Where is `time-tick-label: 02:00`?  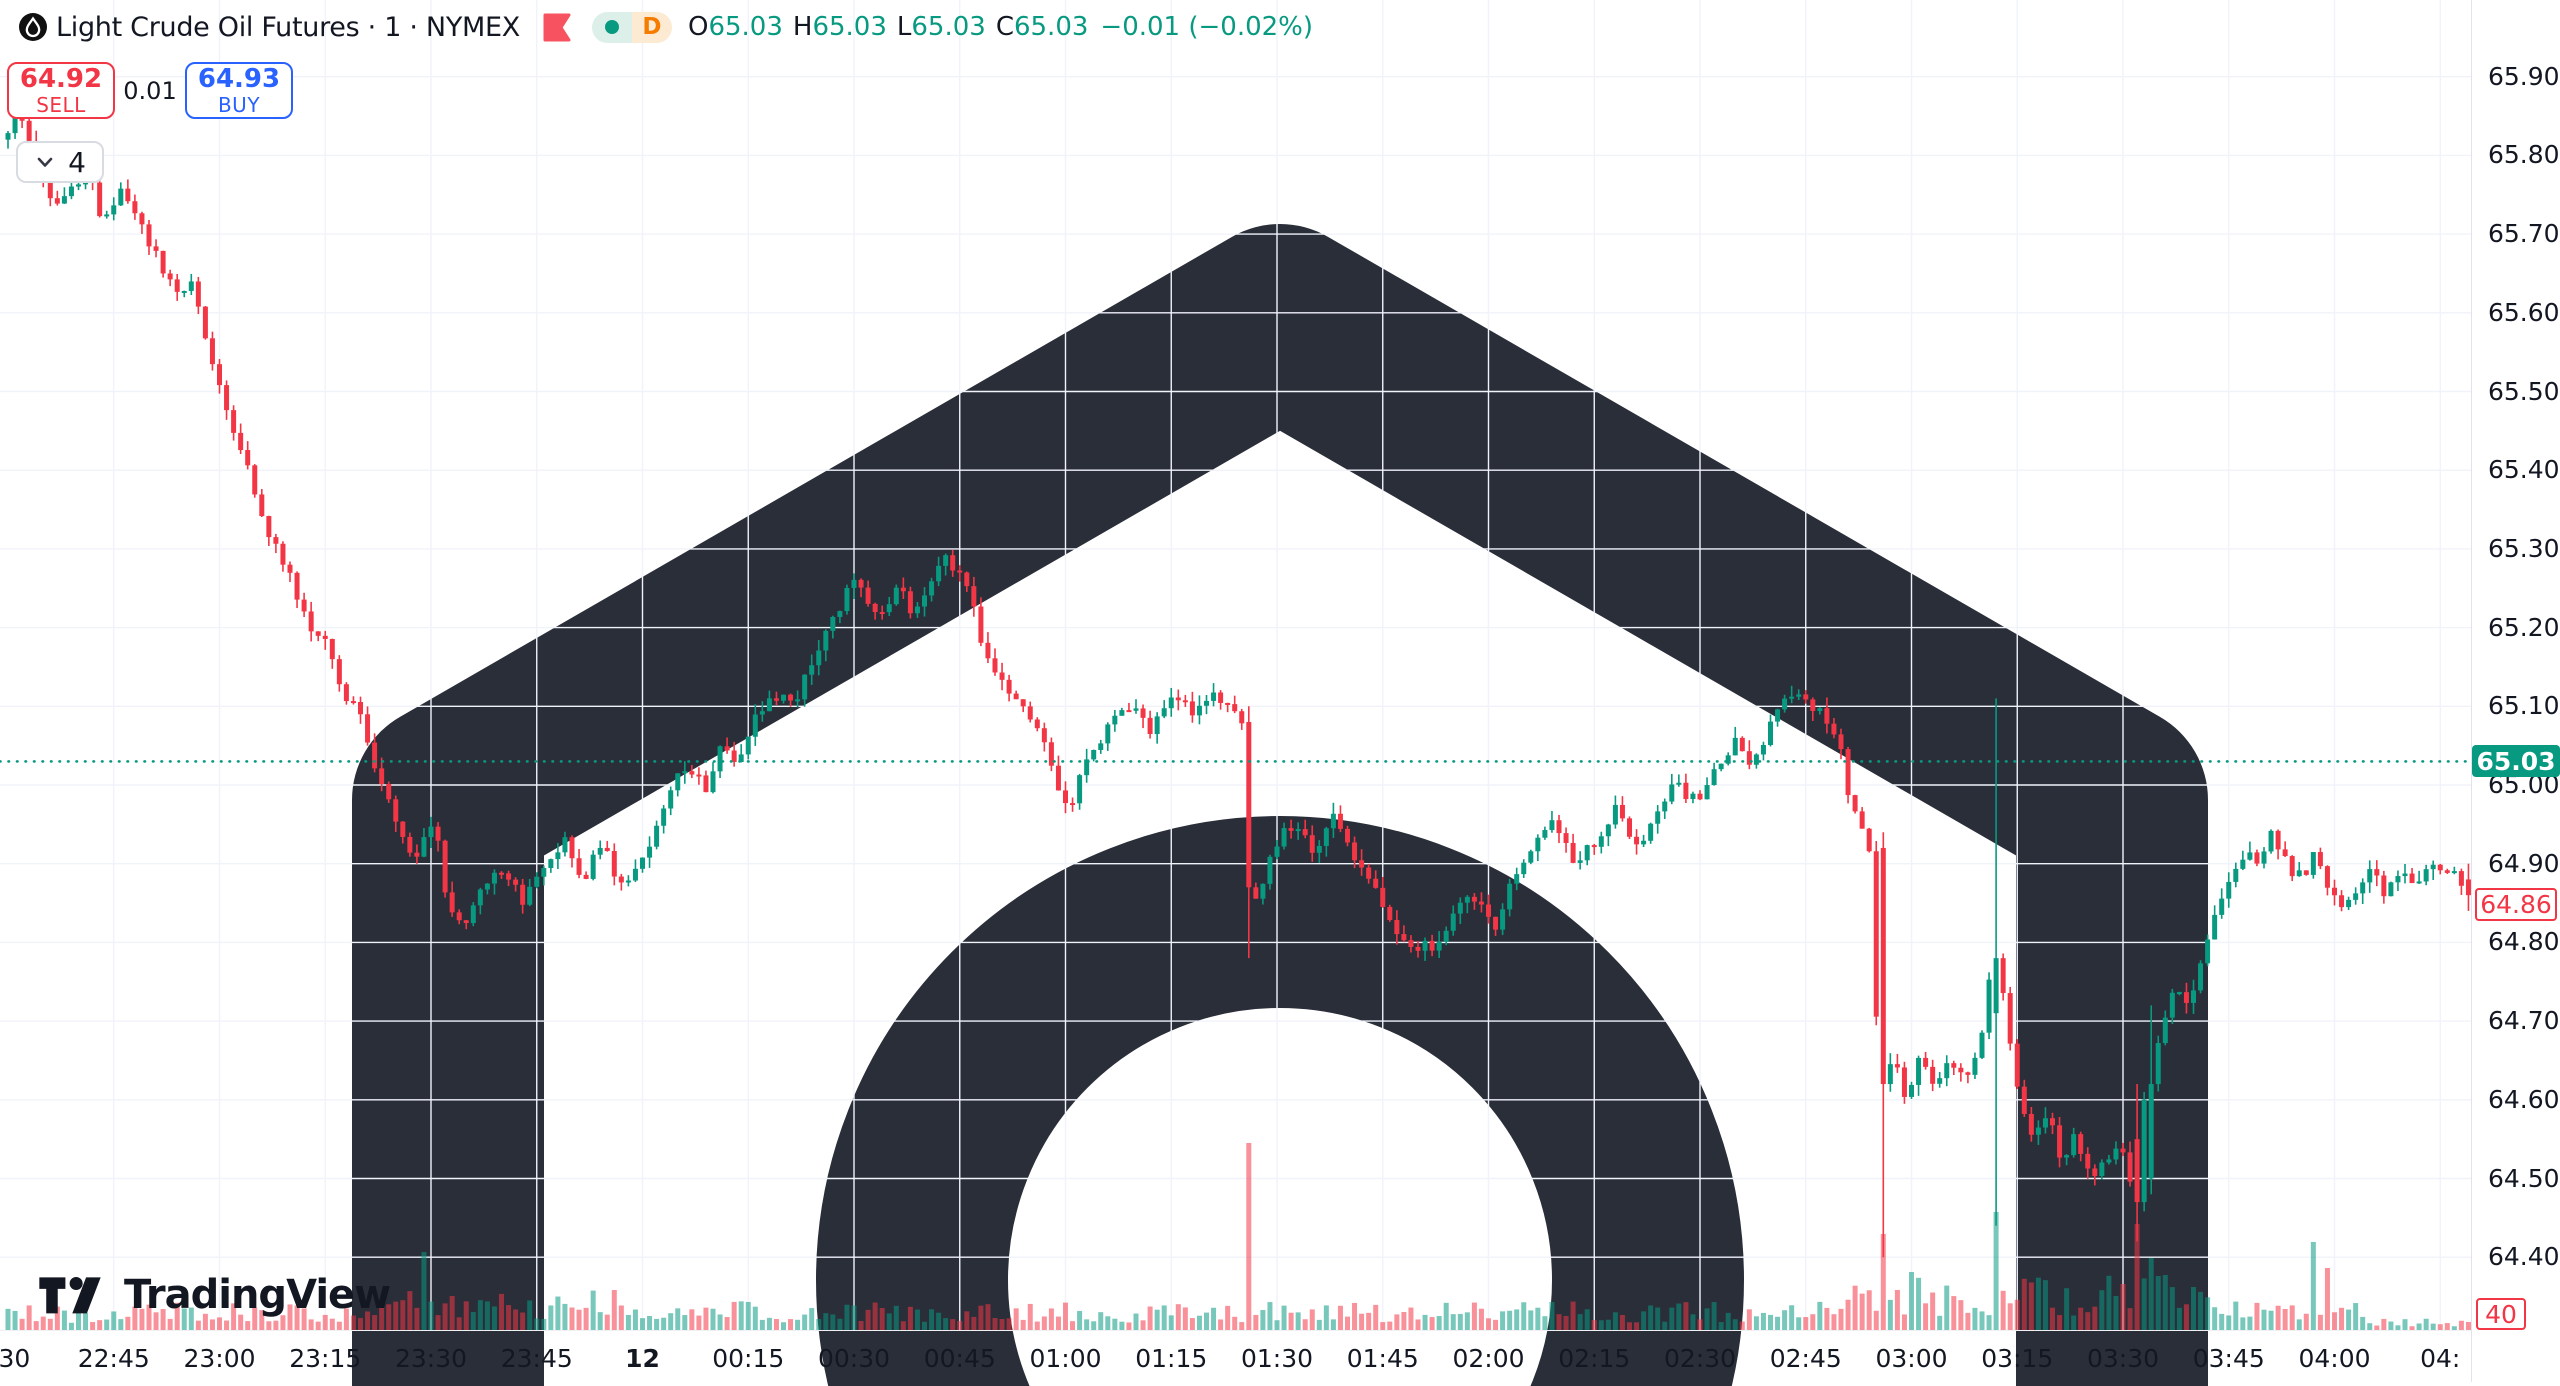 time-tick-label: 02:00 is located at coordinates (1488, 1358).